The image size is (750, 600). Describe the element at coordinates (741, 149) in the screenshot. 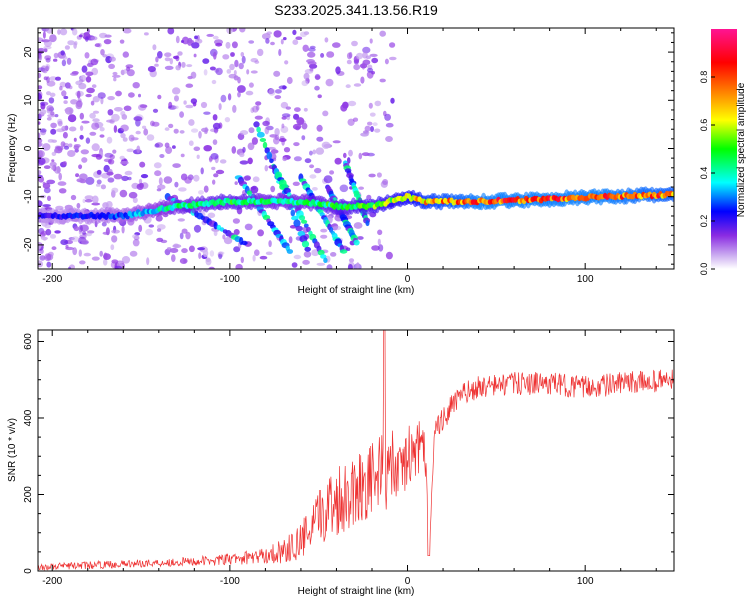

I see `colorbar-label: Normalized spectral amplitude` at that location.